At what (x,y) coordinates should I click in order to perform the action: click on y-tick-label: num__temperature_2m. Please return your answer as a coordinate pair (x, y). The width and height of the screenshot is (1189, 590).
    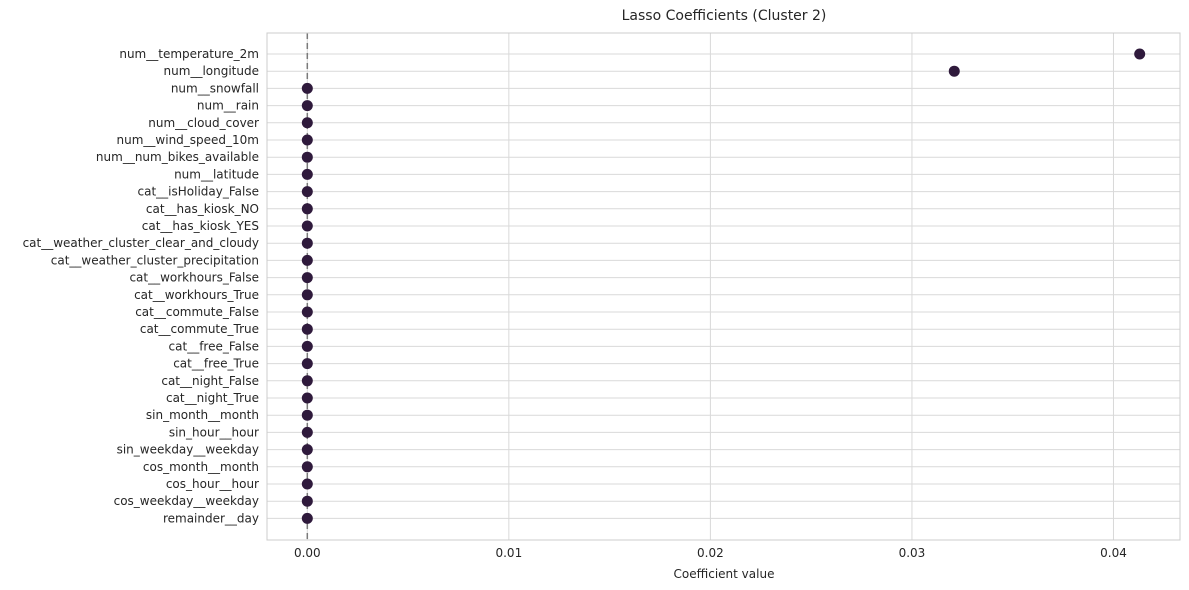
    Looking at the image, I should click on (189, 54).